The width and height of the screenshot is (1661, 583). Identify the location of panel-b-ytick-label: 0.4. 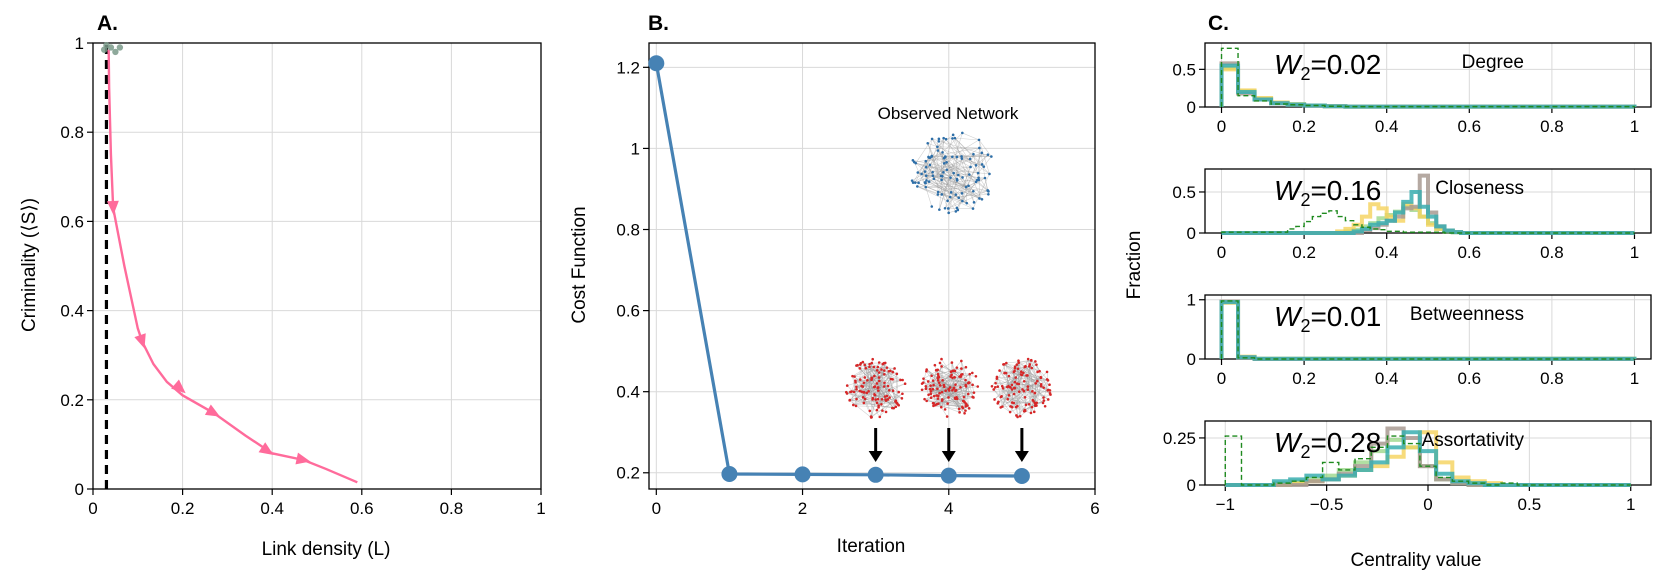
(628, 392).